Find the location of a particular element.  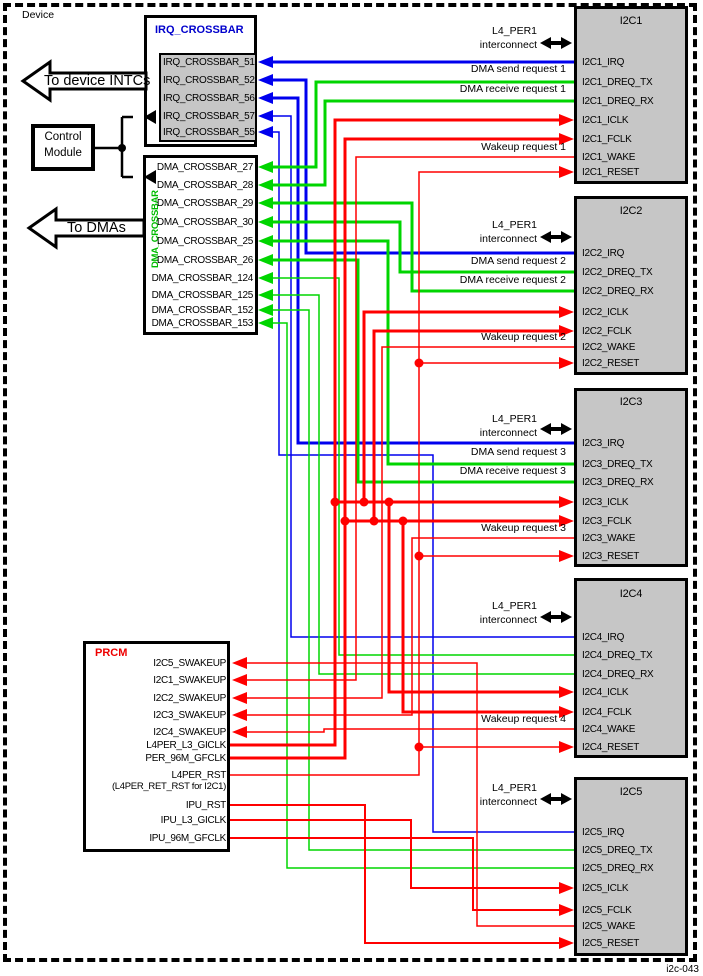

wire-i2c4-dreq-rx-arrow-icon is located at coordinates (265, 295).